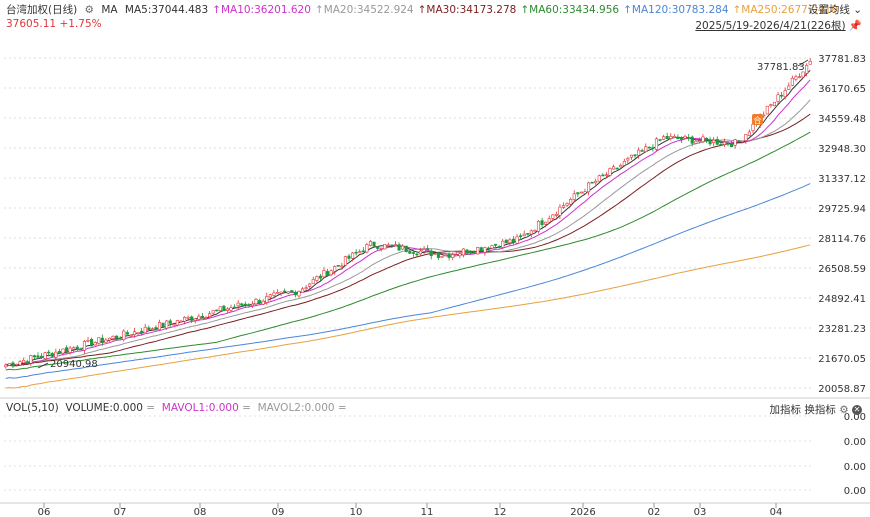 This screenshot has height=517, width=870. What do you see at coordinates (828, 10) in the screenshot?
I see `settings-label: 设置均线` at bounding box center [828, 10].